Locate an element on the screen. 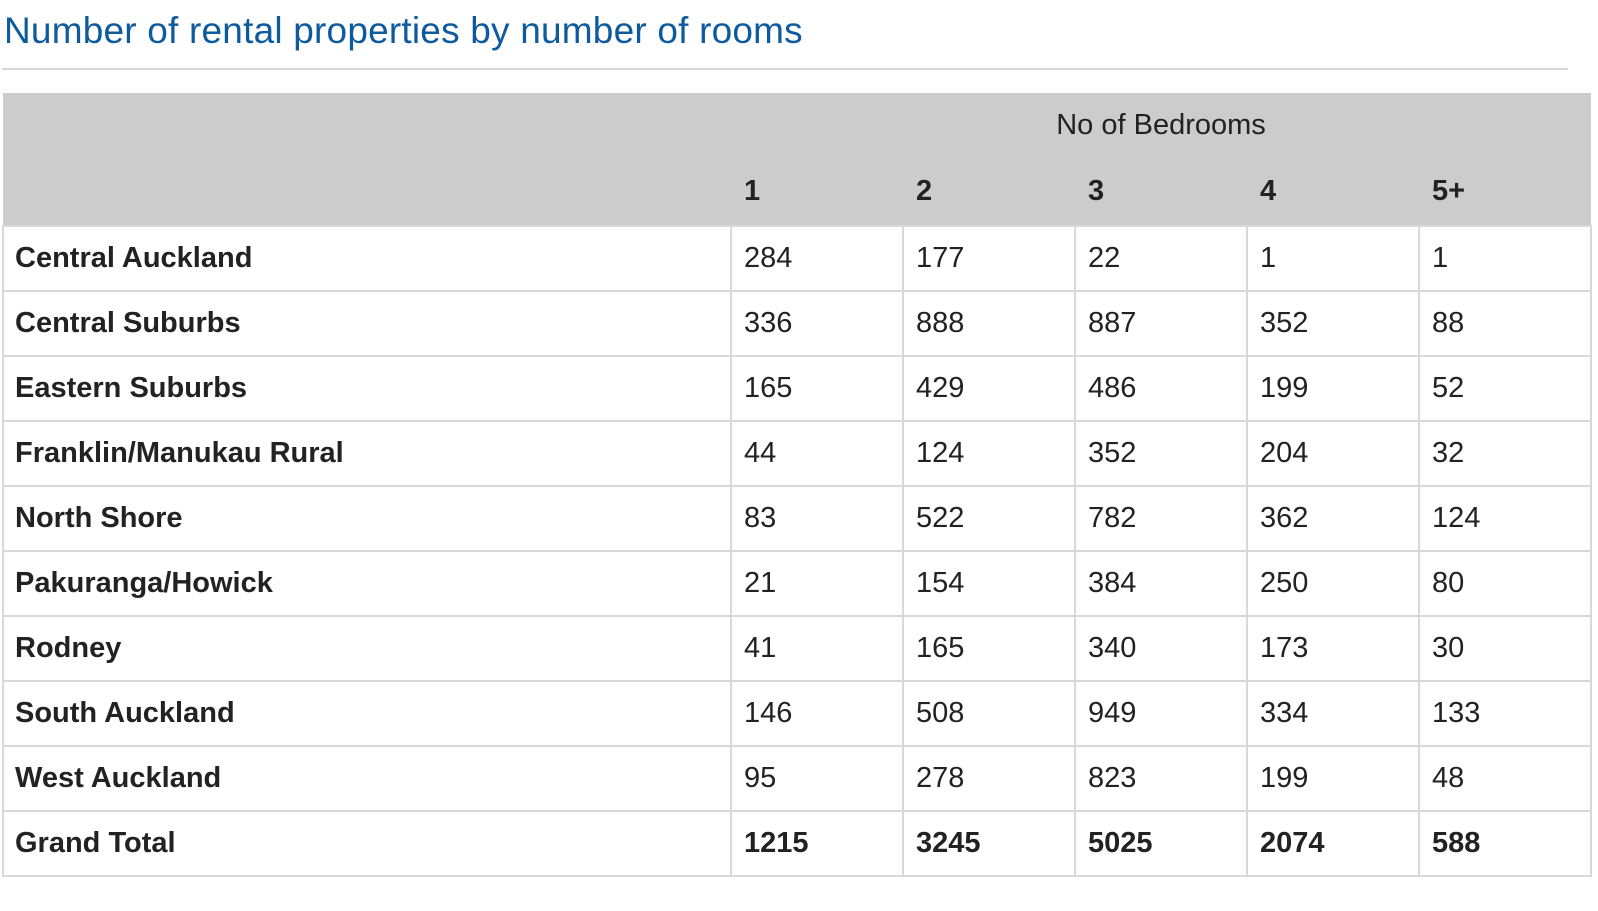 The height and width of the screenshot is (911, 1598). total-cell: 5025 is located at coordinates (1161, 843).